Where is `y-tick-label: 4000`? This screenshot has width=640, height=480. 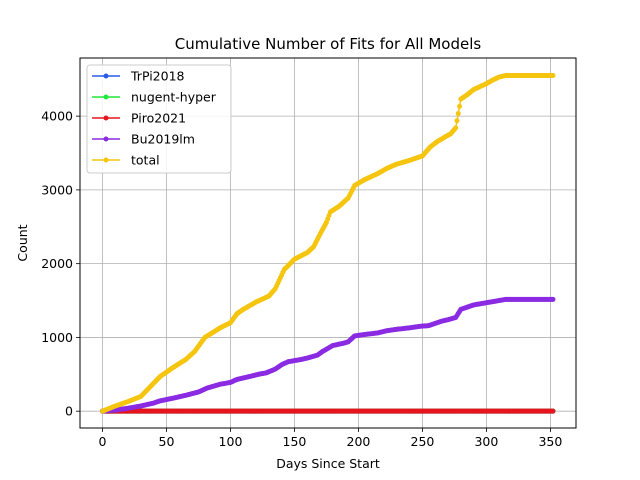 y-tick-label: 4000 is located at coordinates (57, 116).